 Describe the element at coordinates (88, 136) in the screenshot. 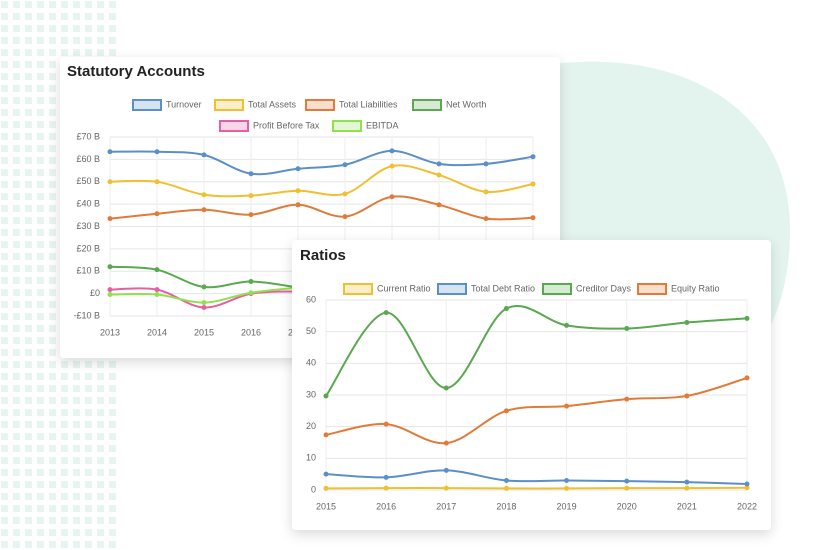

I see `y-tick-label: £70 B` at that location.